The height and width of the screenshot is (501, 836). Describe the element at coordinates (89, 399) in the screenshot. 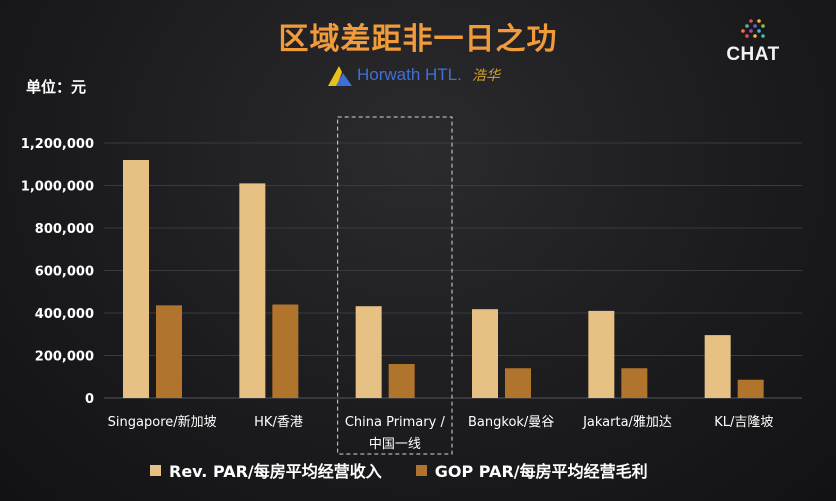

I see `y-tick-label: 0` at that location.